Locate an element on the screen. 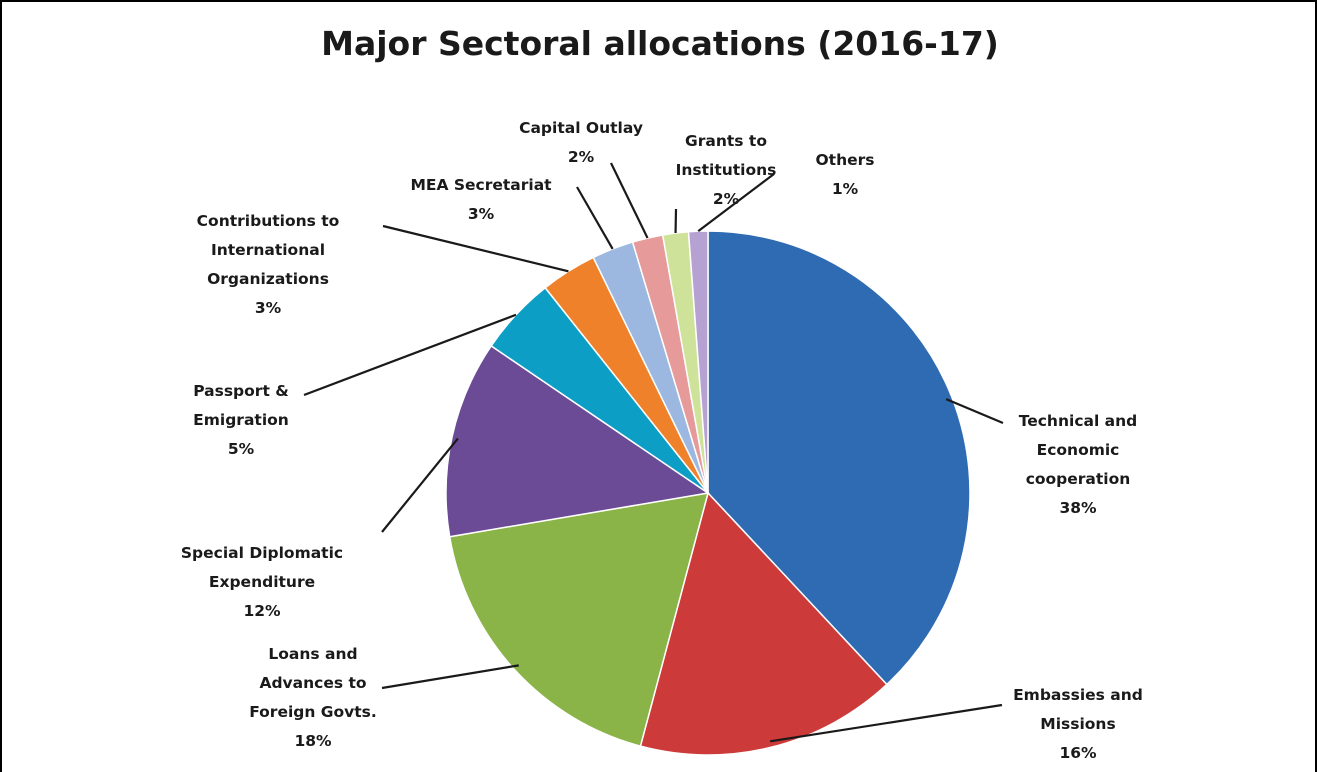 Image resolution: width=1317 pixels, height=772 pixels. slice-label-2: Loans and Advances to Foreign Govts. 18% is located at coordinates (313, 697).